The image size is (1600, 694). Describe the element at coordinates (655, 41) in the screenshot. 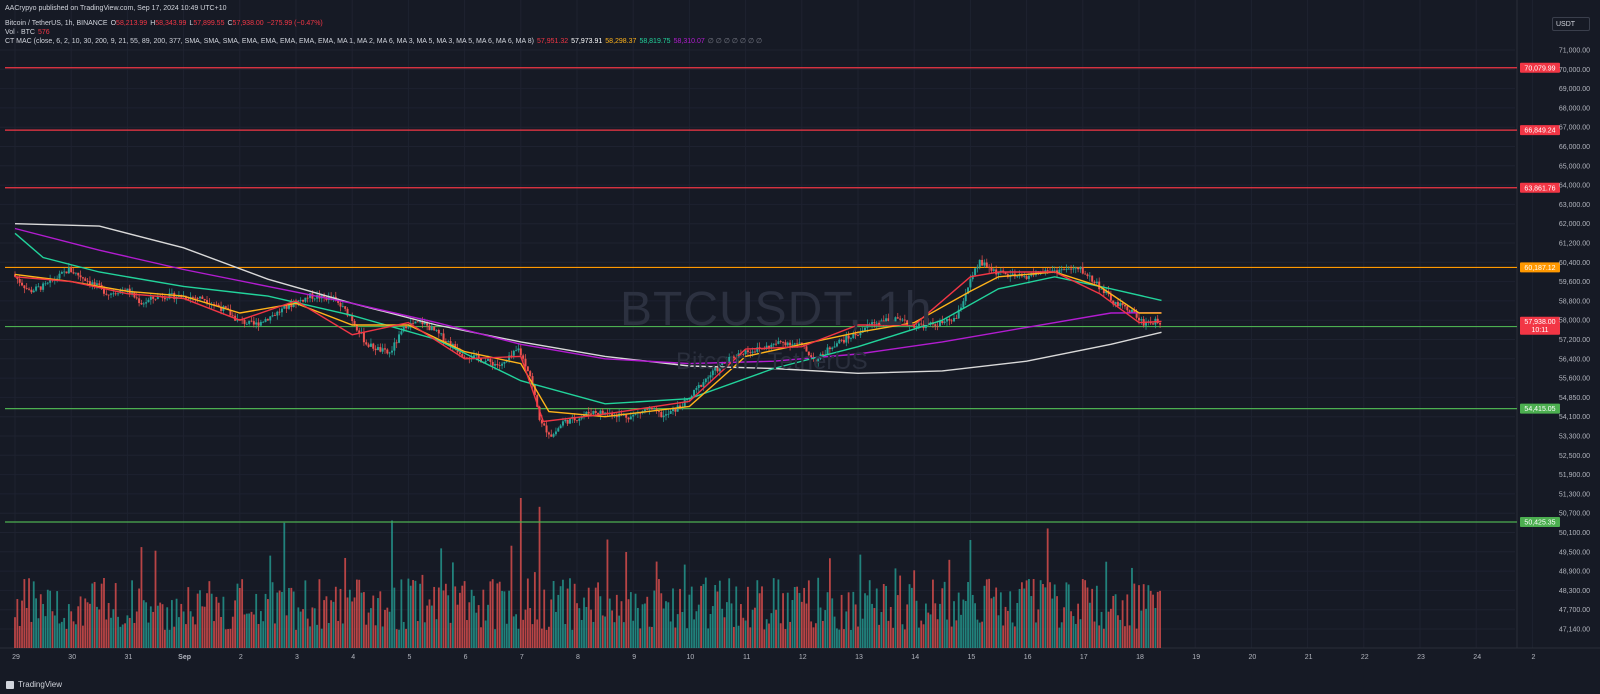

I see `indicator-value-4: 58,819.75` at that location.